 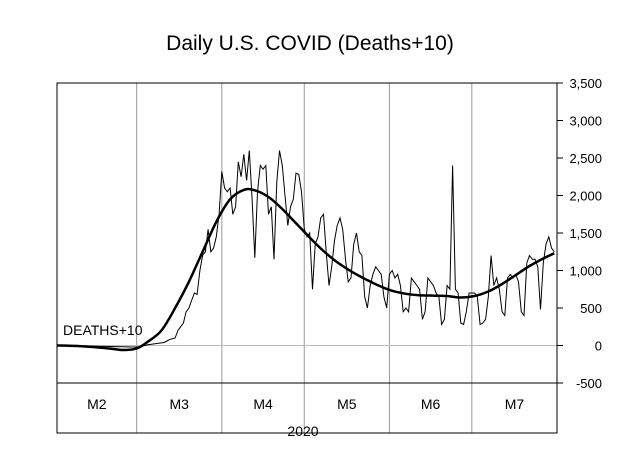 I want to click on x-month-label: M7, so click(x=515, y=404).